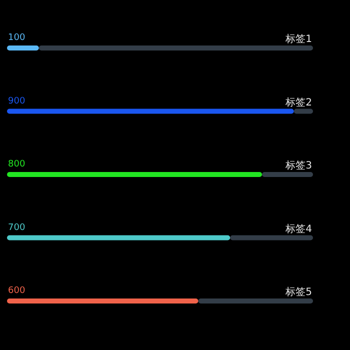 This screenshot has width=350, height=350. What do you see at coordinates (17, 38) in the screenshot?
I see `data-label: 100` at bounding box center [17, 38].